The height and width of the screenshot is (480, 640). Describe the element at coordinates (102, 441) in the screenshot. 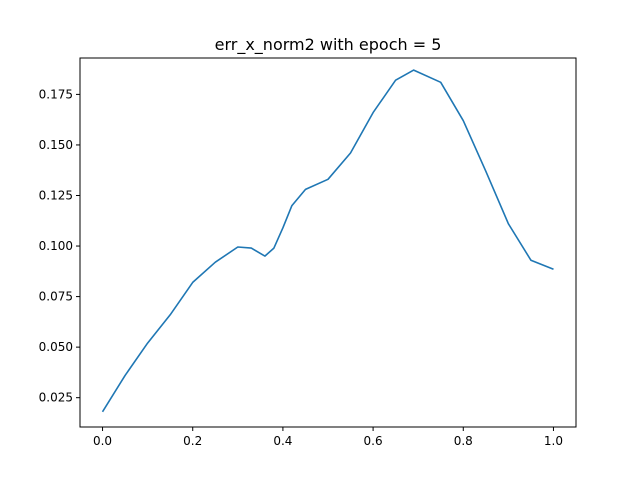

I see `x-tick-label: 0.0` at that location.